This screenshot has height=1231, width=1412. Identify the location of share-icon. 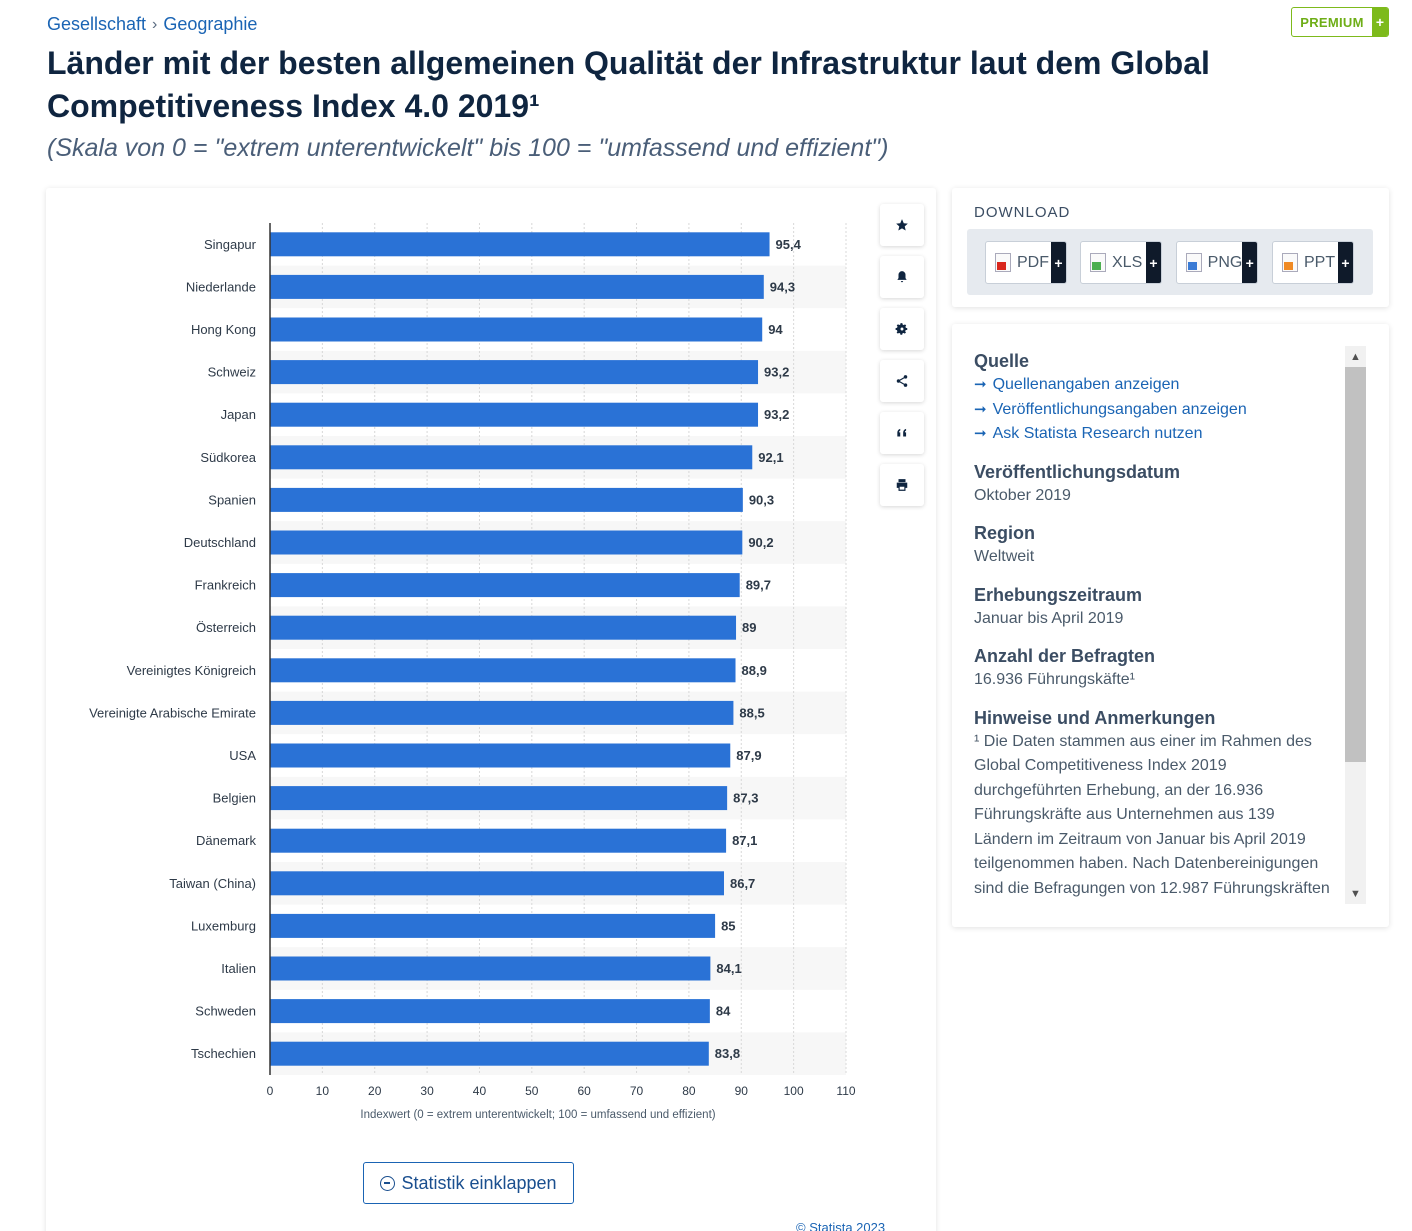
(902, 381).